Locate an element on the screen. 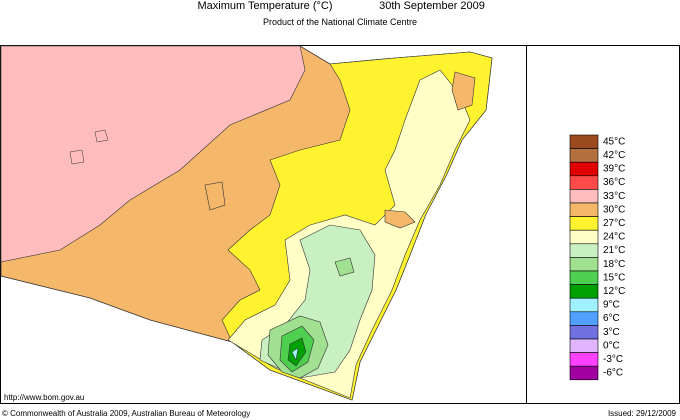 The height and width of the screenshot is (420, 680). map-date: 30th September 2009 is located at coordinates (432, 6).